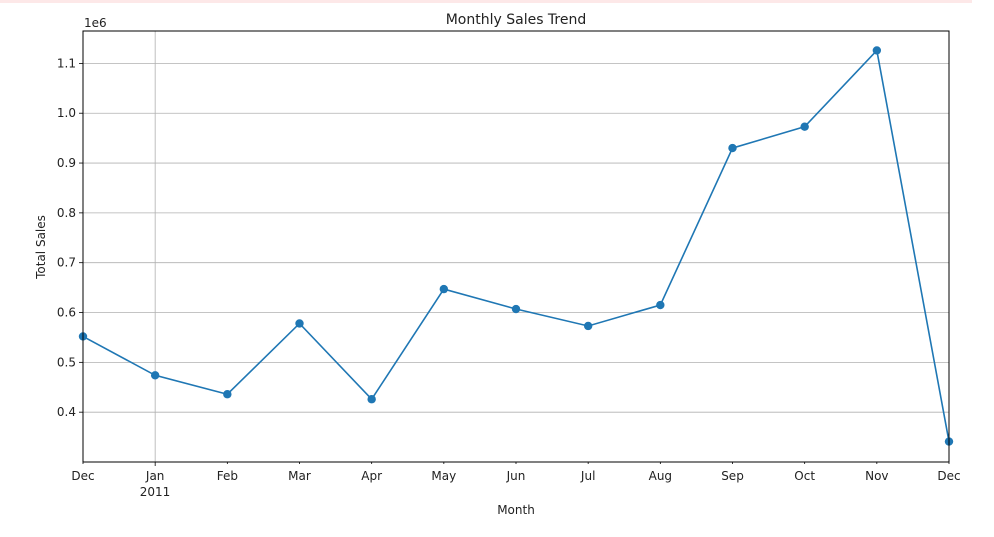 Image resolution: width=994 pixels, height=537 pixels. I want to click on x-tick-label: Aug, so click(660, 476).